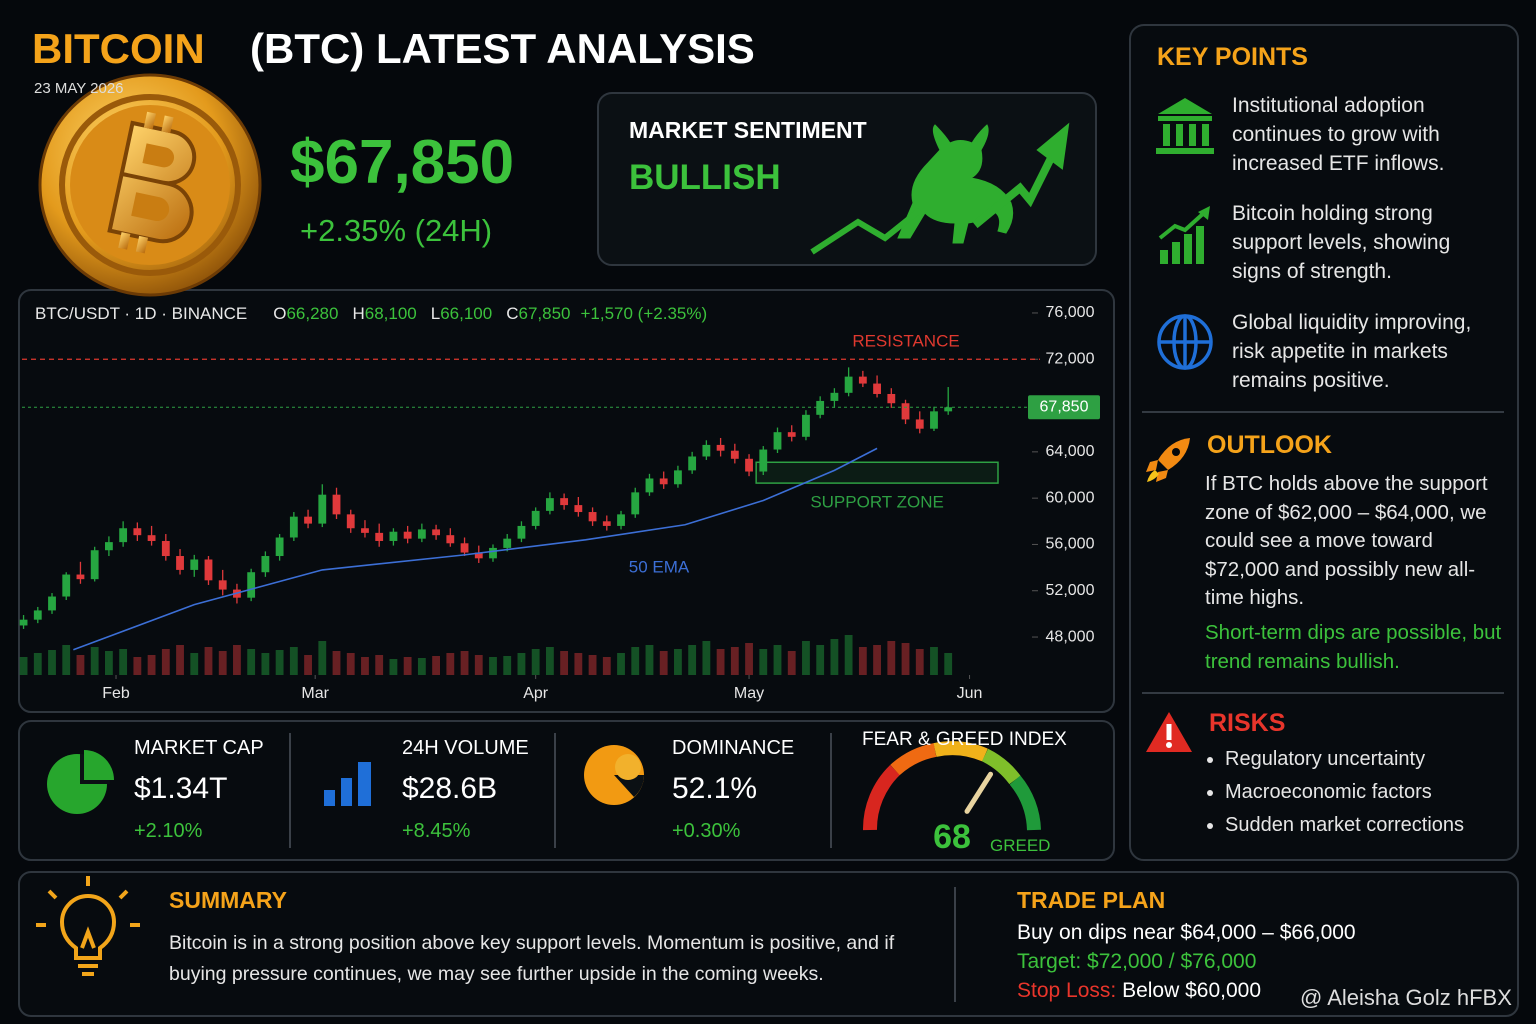 The image size is (1536, 1024). Describe the element at coordinates (1070, 544) in the screenshot. I see `y-tick-label: 56,000` at that location.